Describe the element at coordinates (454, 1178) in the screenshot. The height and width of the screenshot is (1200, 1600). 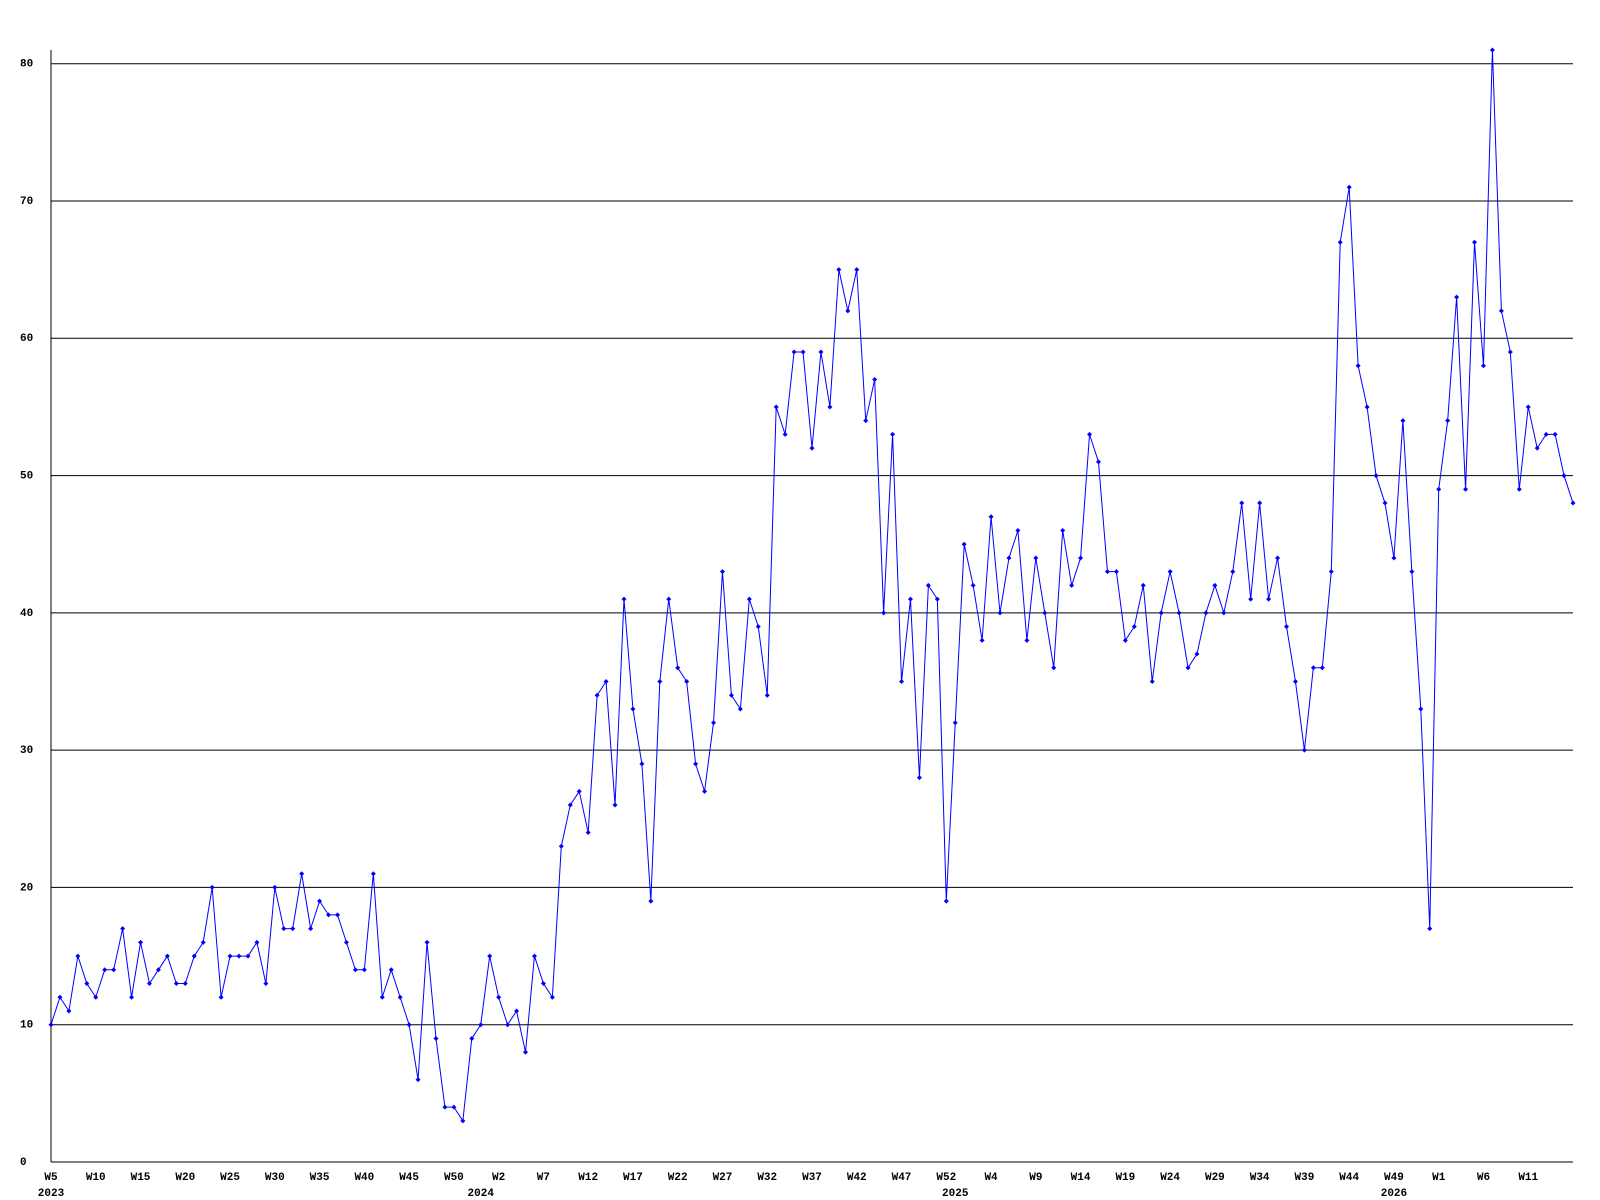
I see `x-tick-label: W50` at that location.